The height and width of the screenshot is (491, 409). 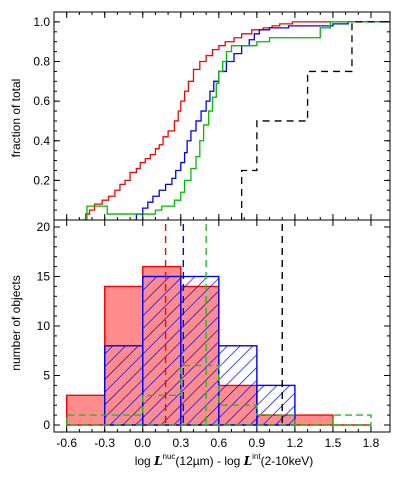 I want to click on bottom-y-tick-label: 20, so click(x=44, y=227).